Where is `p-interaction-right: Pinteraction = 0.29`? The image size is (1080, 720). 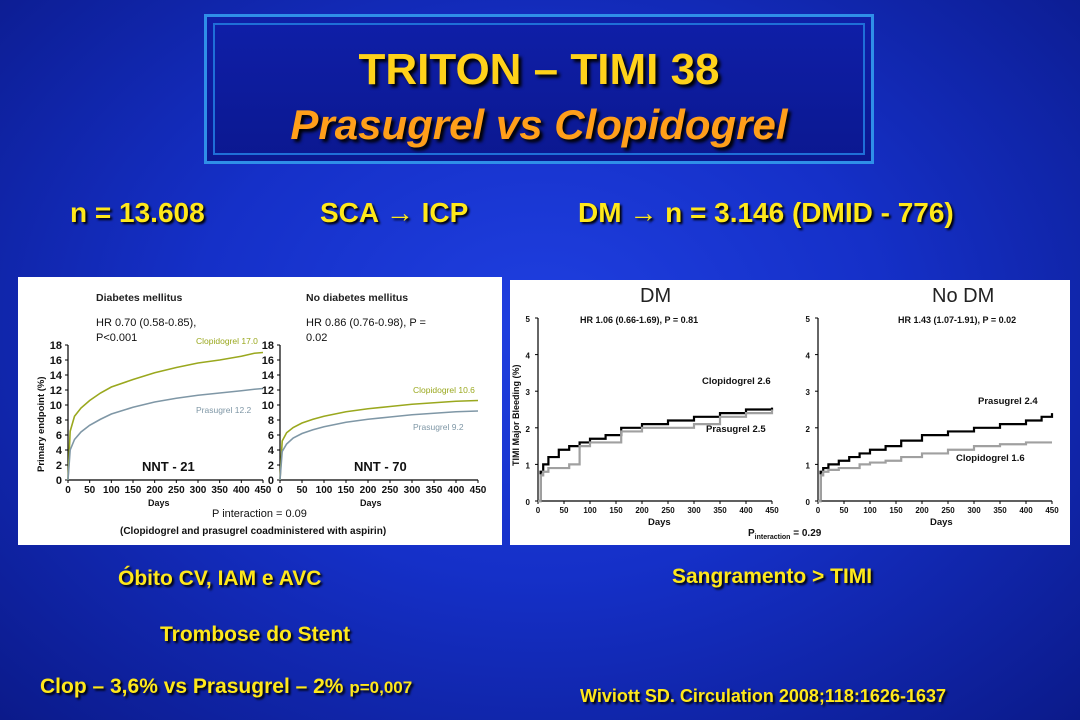 p-interaction-right: Pinteraction = 0.29 is located at coordinates (785, 534).